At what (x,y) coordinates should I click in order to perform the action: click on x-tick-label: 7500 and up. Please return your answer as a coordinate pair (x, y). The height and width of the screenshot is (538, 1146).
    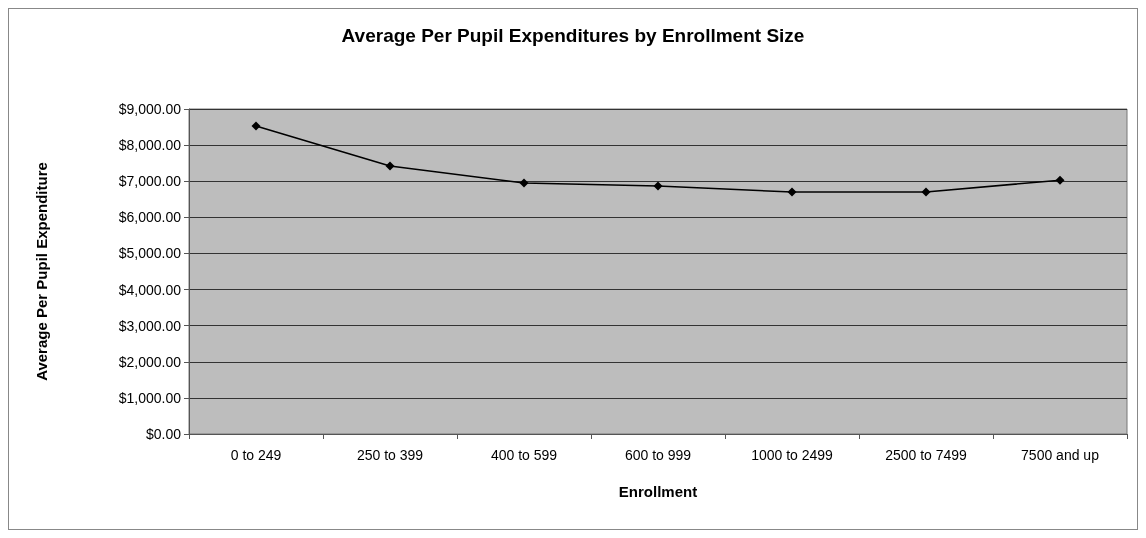
    Looking at the image, I should click on (1060, 455).